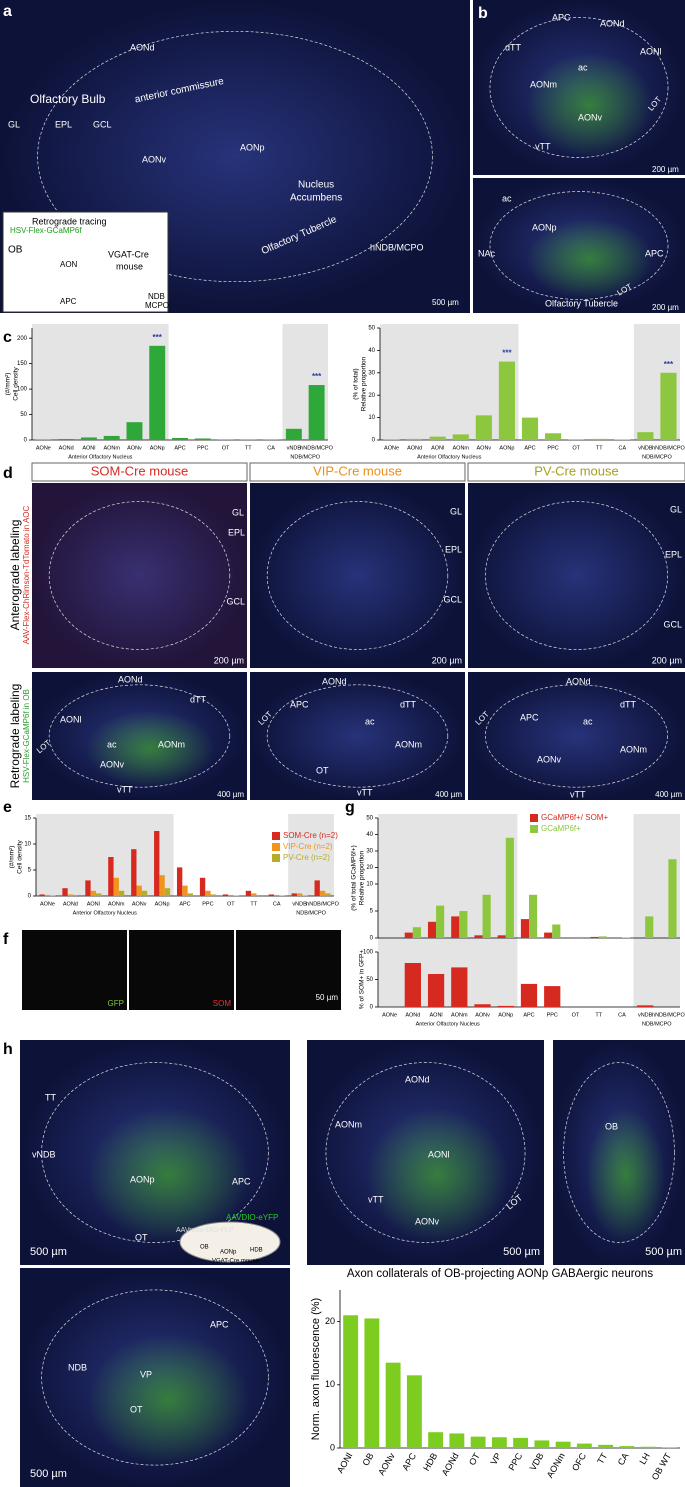 The width and height of the screenshot is (685, 1487). What do you see at coordinates (561, 828) in the screenshot?
I see `legend-label: GCaMP6f+` at bounding box center [561, 828].